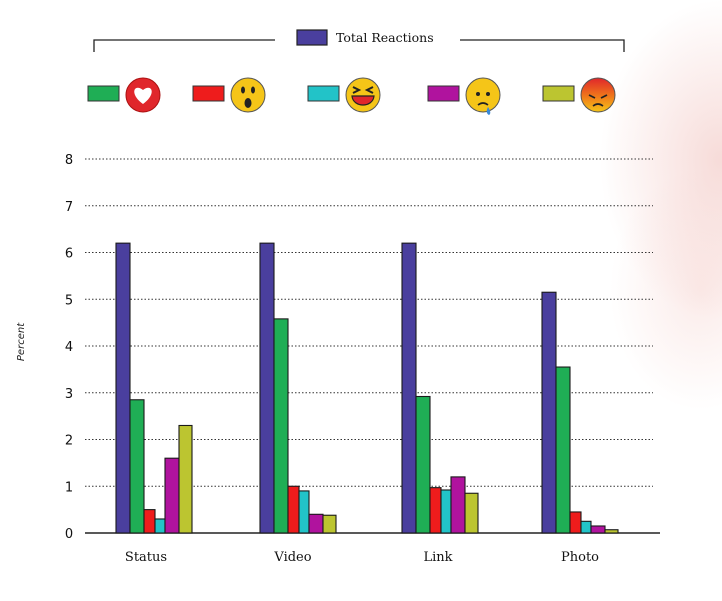  Describe the element at coordinates (149, 521) in the screenshot. I see `bar-wow-status` at that location.